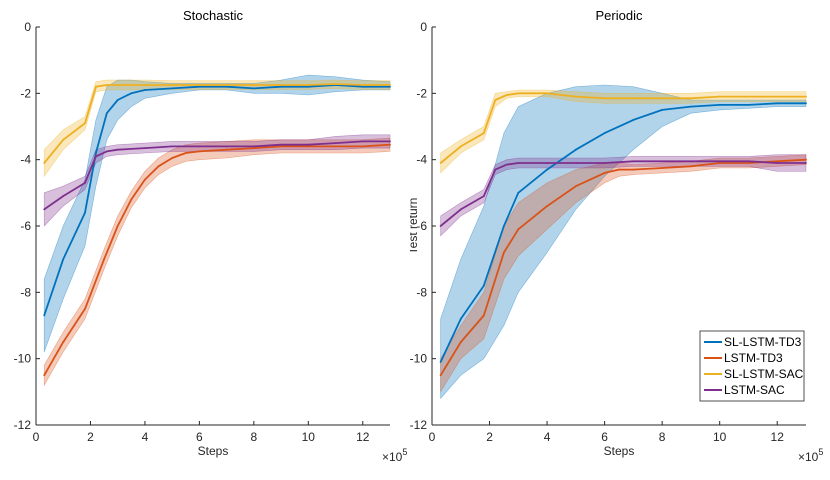 This screenshot has height=480, width=830. Describe the element at coordinates (199, 437) in the screenshot. I see `stochastic-x-tick-label: 6` at that location.